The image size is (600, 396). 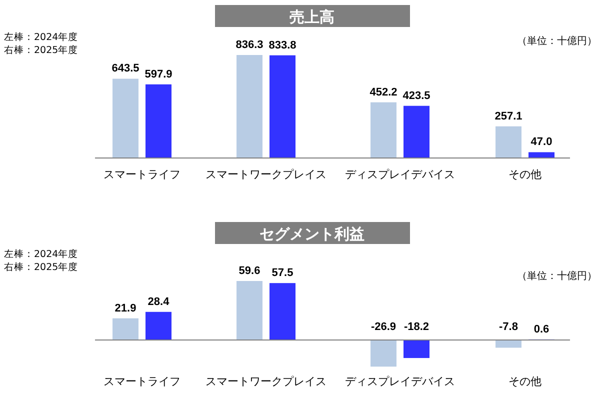 I want to click on chart-title: セグメント利益, so click(x=312, y=234).